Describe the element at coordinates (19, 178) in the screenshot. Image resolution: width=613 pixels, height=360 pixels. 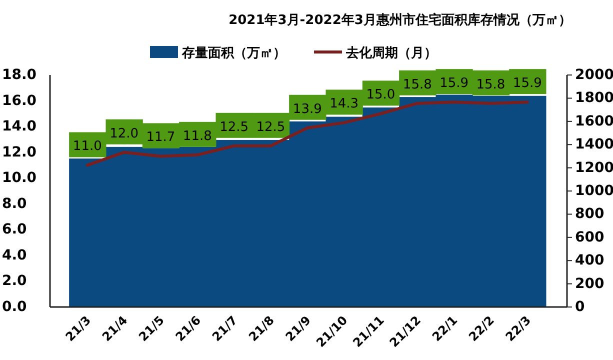
I see `y-tick-label: 10.0` at that location.